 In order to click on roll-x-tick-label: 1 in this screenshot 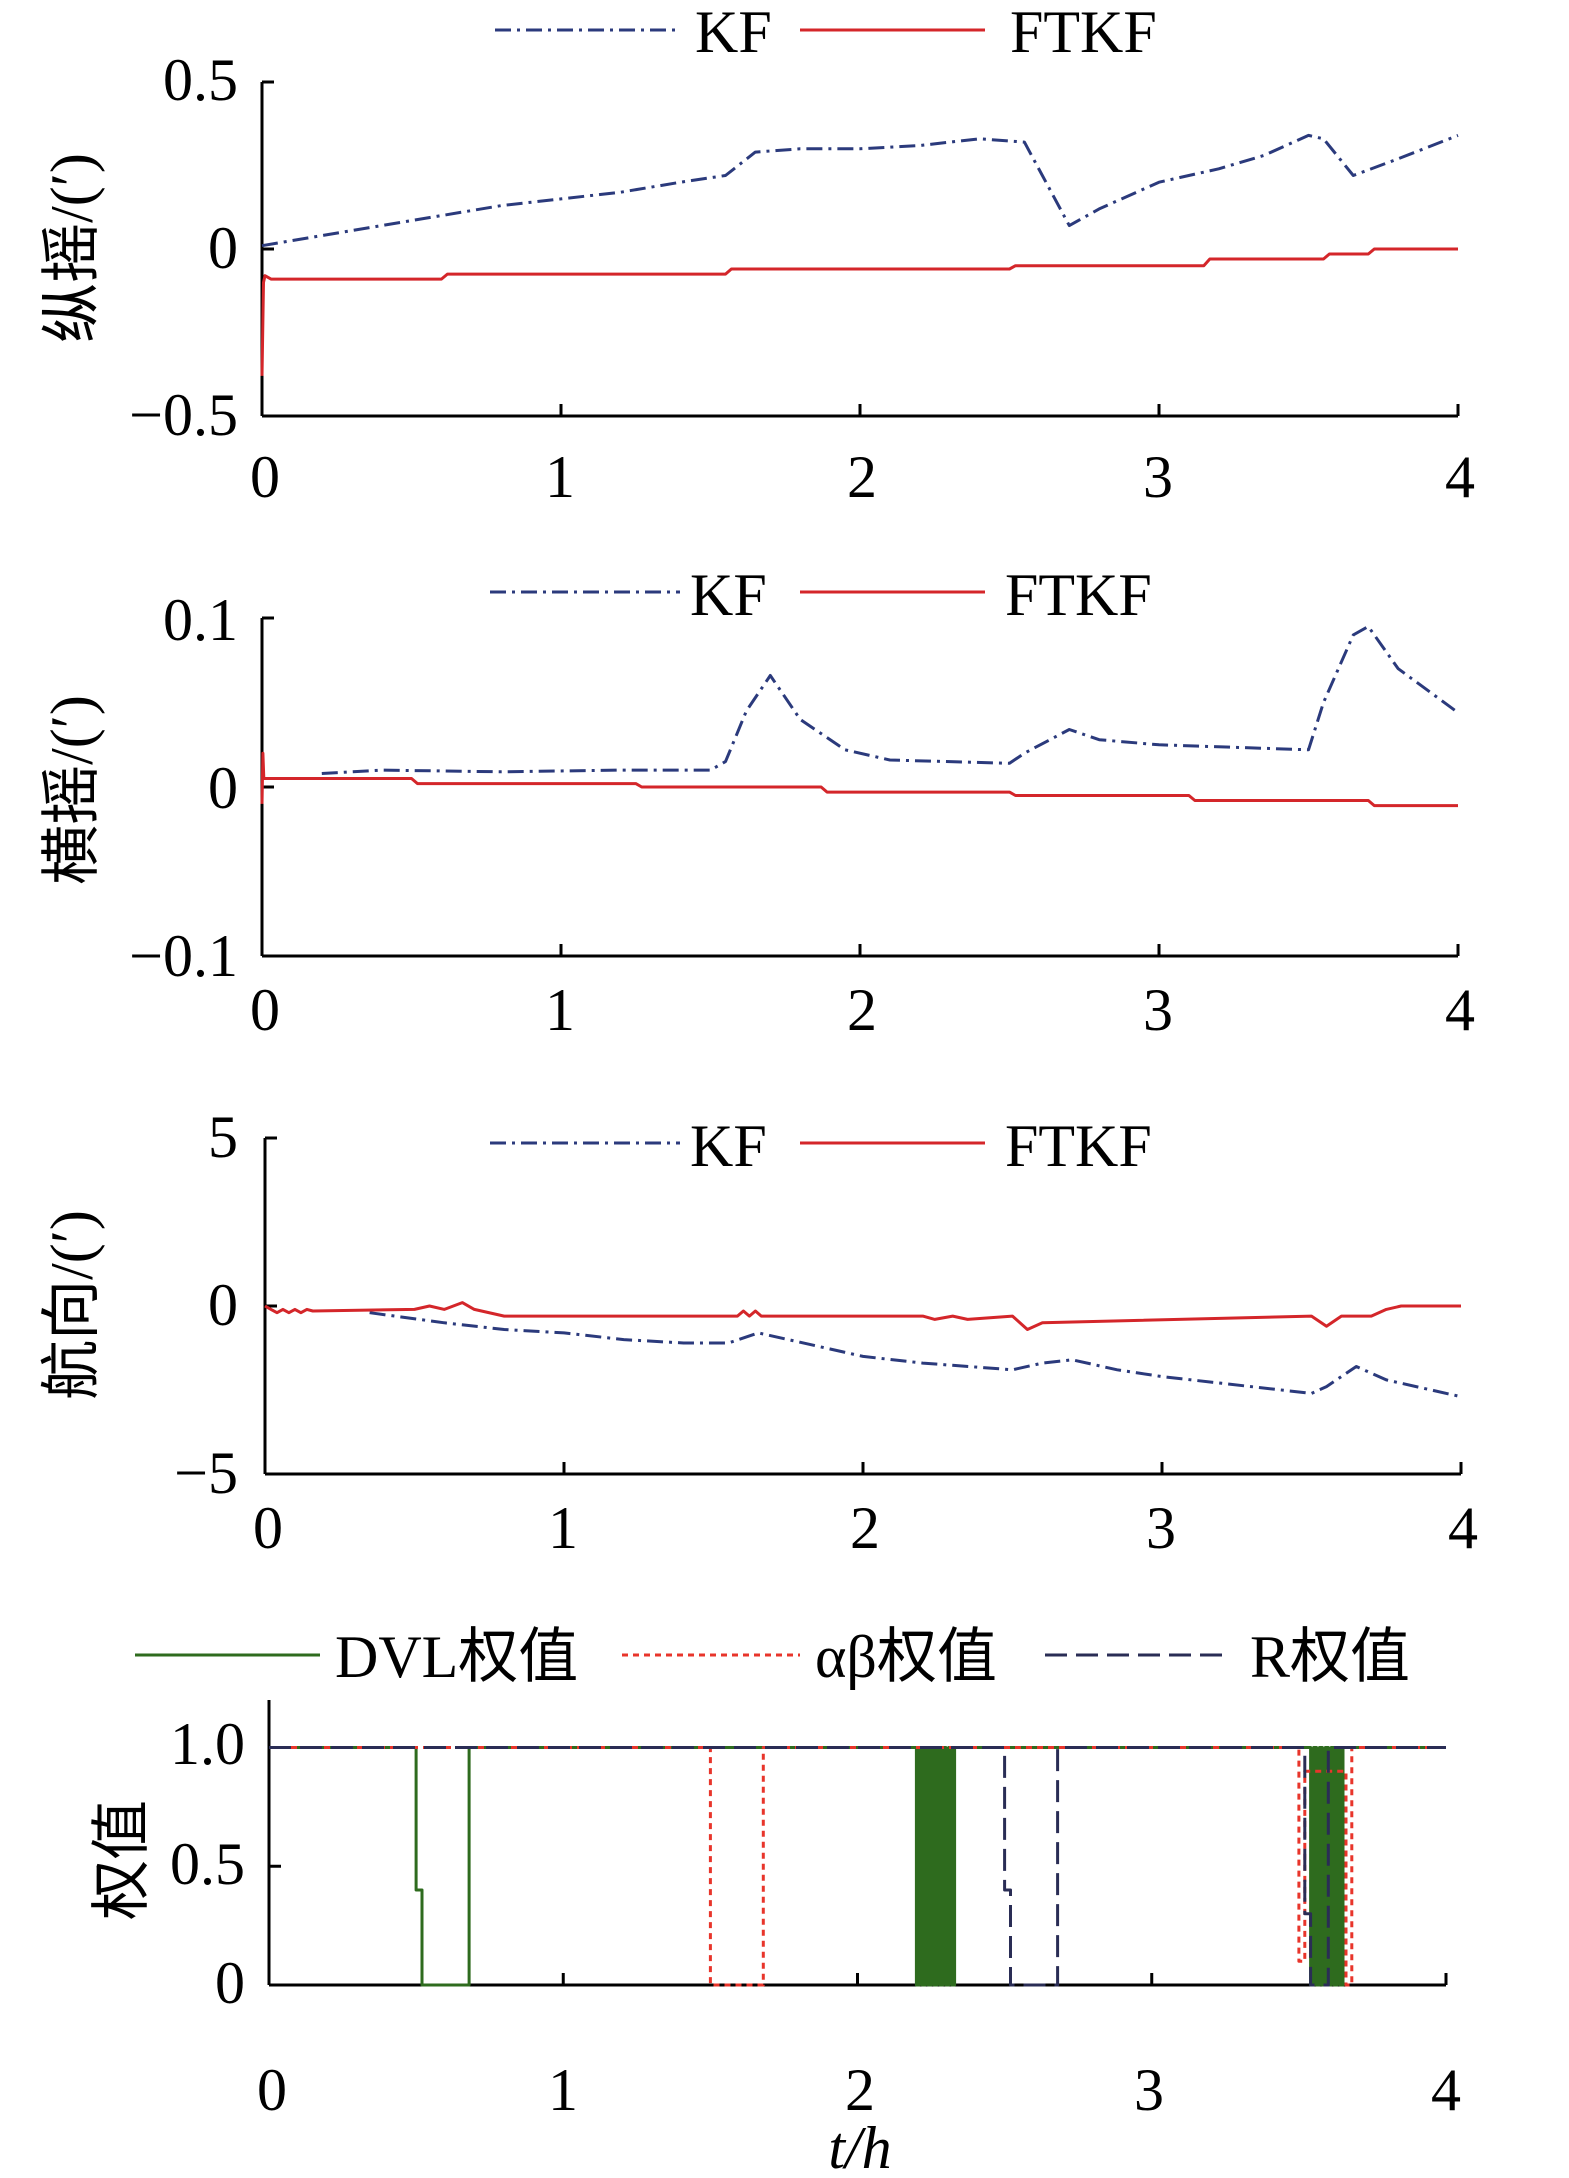, I will do `click(560, 1010)`.